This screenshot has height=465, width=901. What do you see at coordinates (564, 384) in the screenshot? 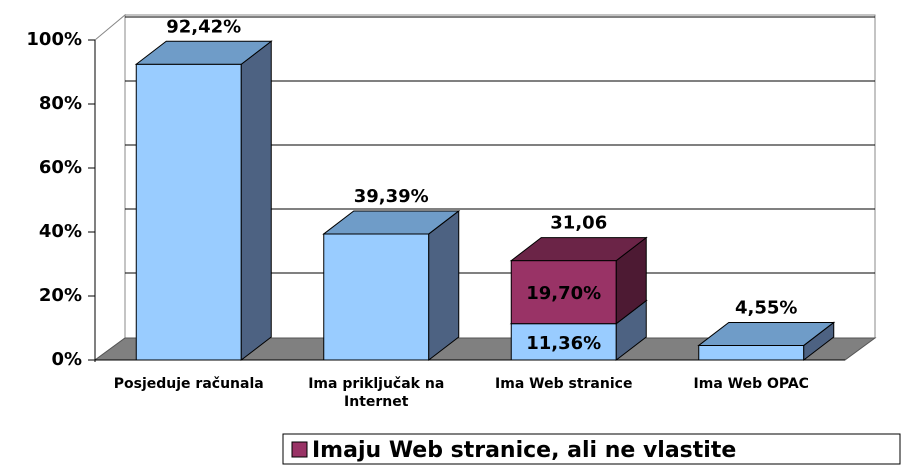
I see `x-tick-label: Ima Web stranice` at bounding box center [564, 384].